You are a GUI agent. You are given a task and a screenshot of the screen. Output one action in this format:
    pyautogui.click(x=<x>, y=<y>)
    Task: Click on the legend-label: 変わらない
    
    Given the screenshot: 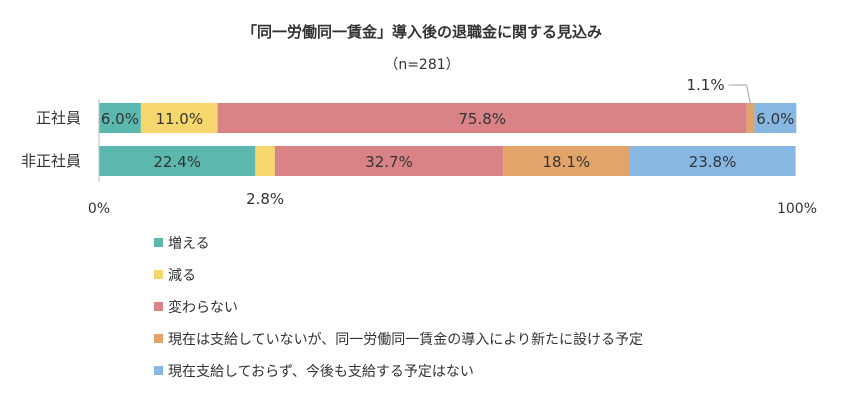 What is the action you would take?
    pyautogui.click(x=203, y=307)
    